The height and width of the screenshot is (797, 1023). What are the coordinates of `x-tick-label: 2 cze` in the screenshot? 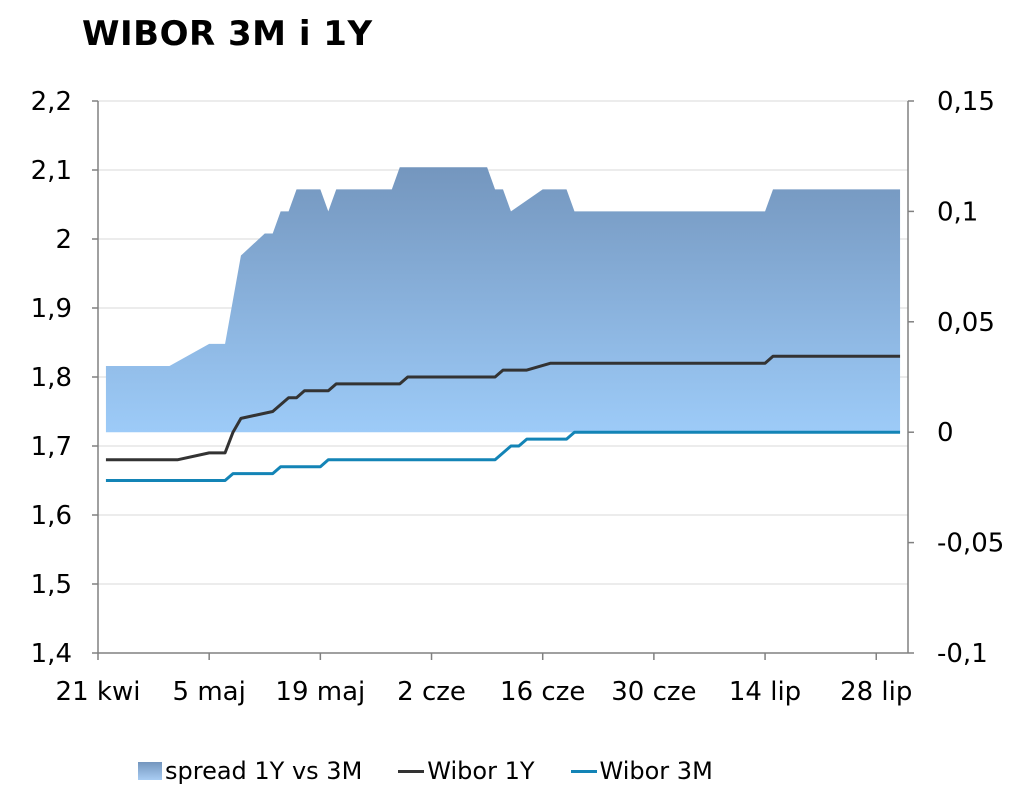 It's located at (431, 692).